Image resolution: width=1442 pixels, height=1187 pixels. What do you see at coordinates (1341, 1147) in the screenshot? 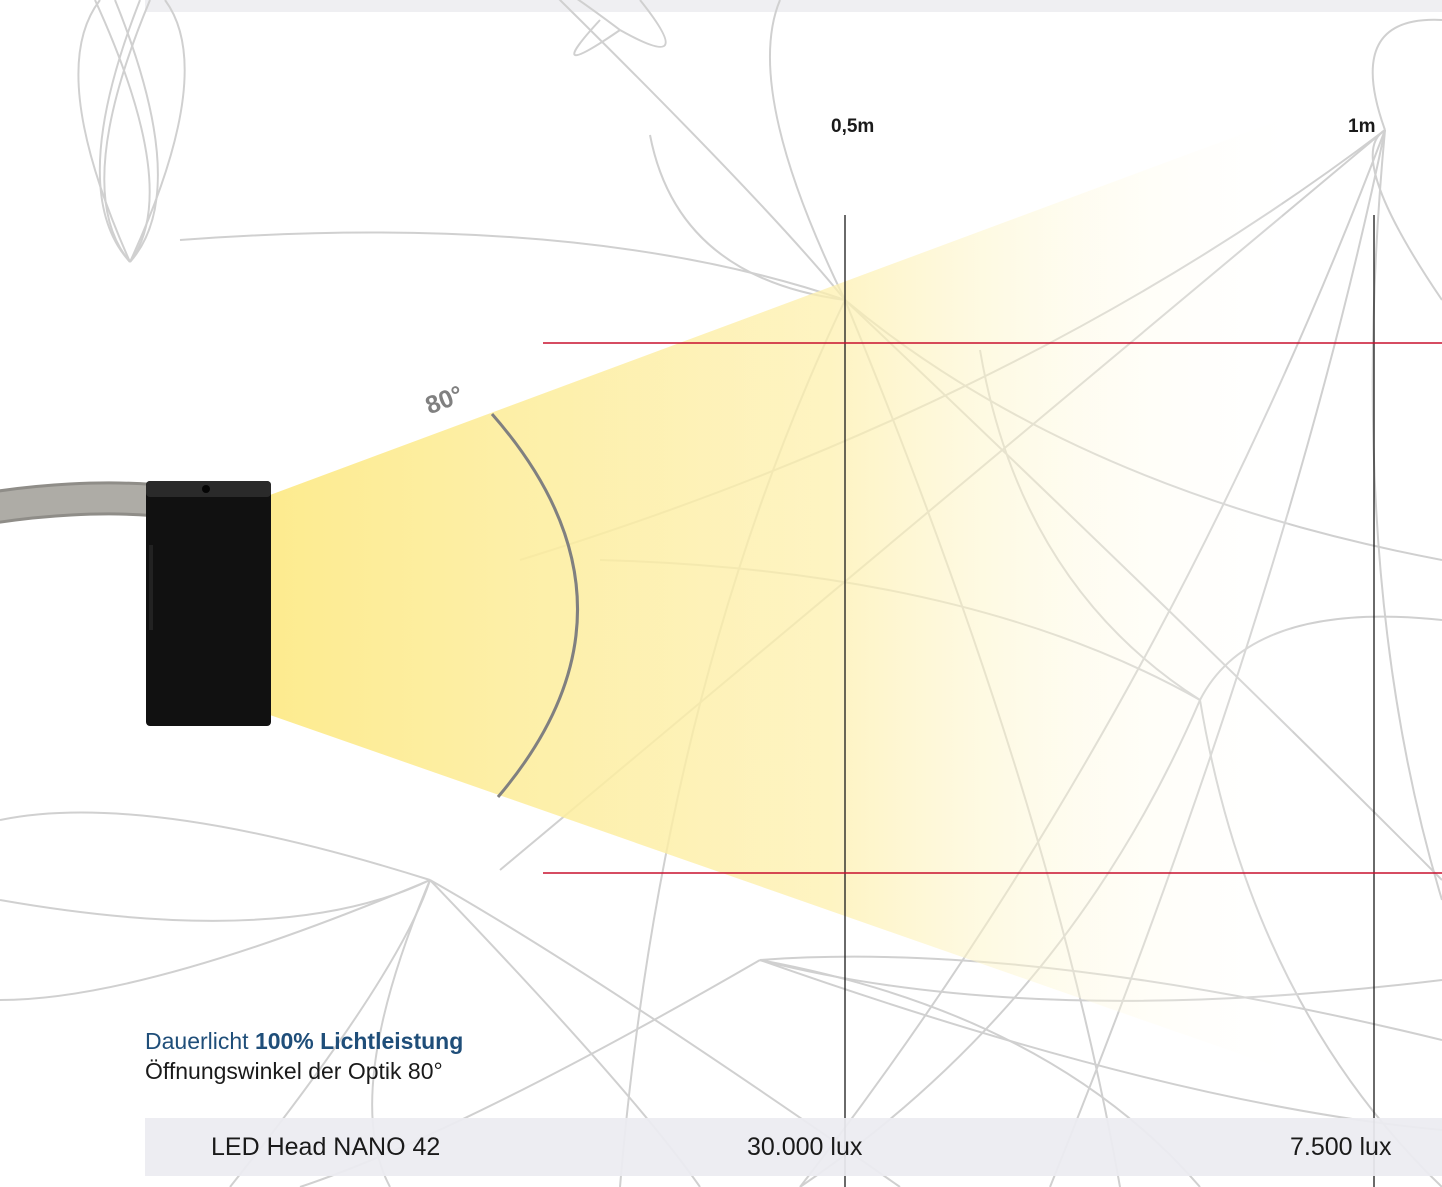
I see `lux-at-1m: 7.500 lux` at bounding box center [1341, 1147].